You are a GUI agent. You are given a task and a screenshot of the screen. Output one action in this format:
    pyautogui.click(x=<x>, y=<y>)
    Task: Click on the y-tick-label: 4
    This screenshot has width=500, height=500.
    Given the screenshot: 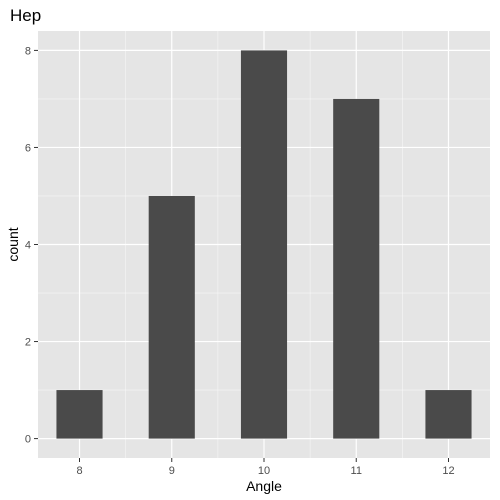 What is the action you would take?
    pyautogui.click(x=28, y=246)
    